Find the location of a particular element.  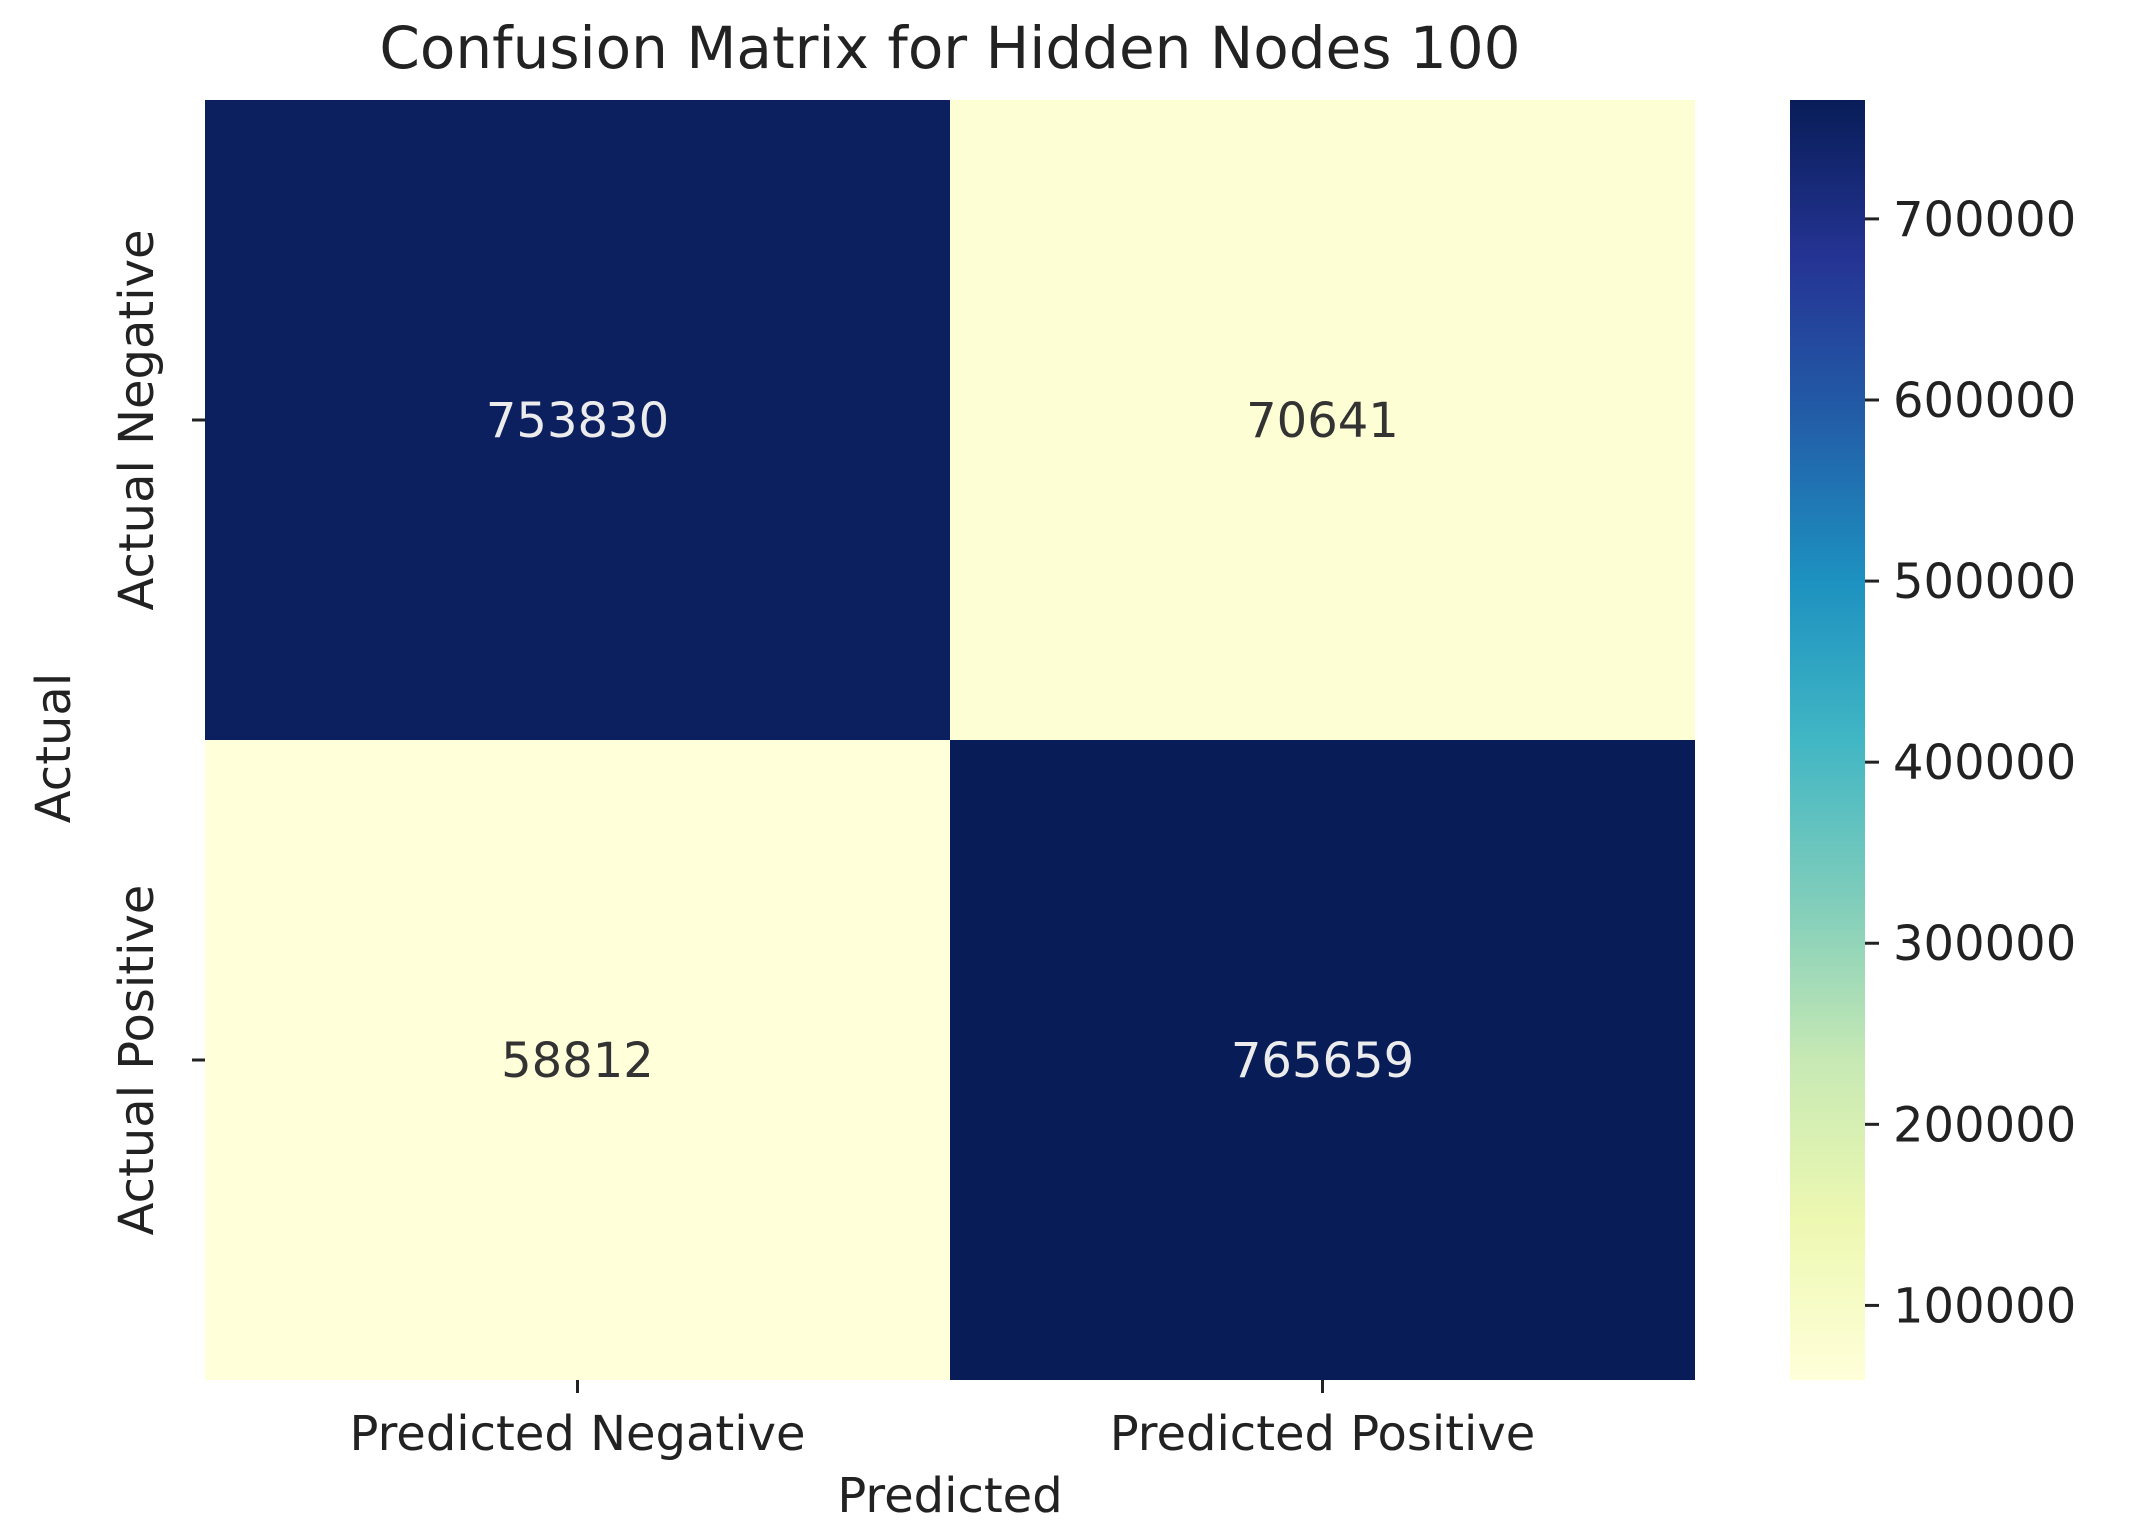

colorbar-tick-label: 400000 is located at coordinates (1984, 763).